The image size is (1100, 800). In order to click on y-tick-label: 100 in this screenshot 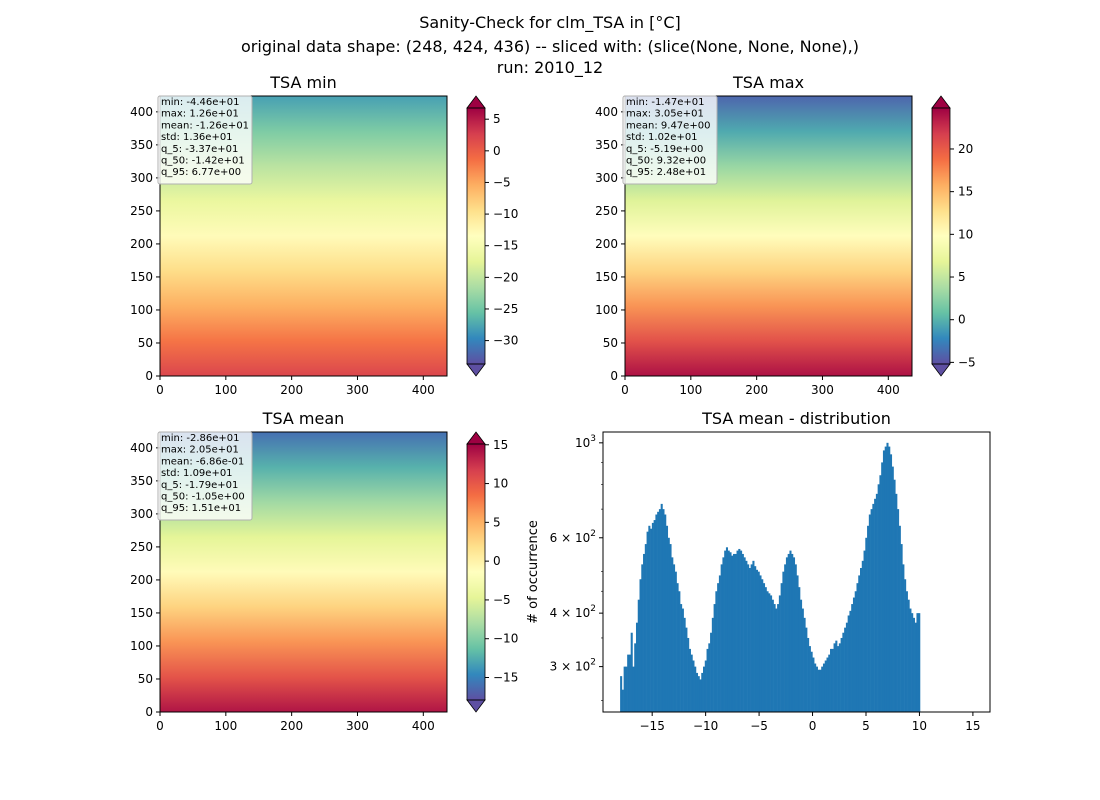, I will do `click(141, 310)`.